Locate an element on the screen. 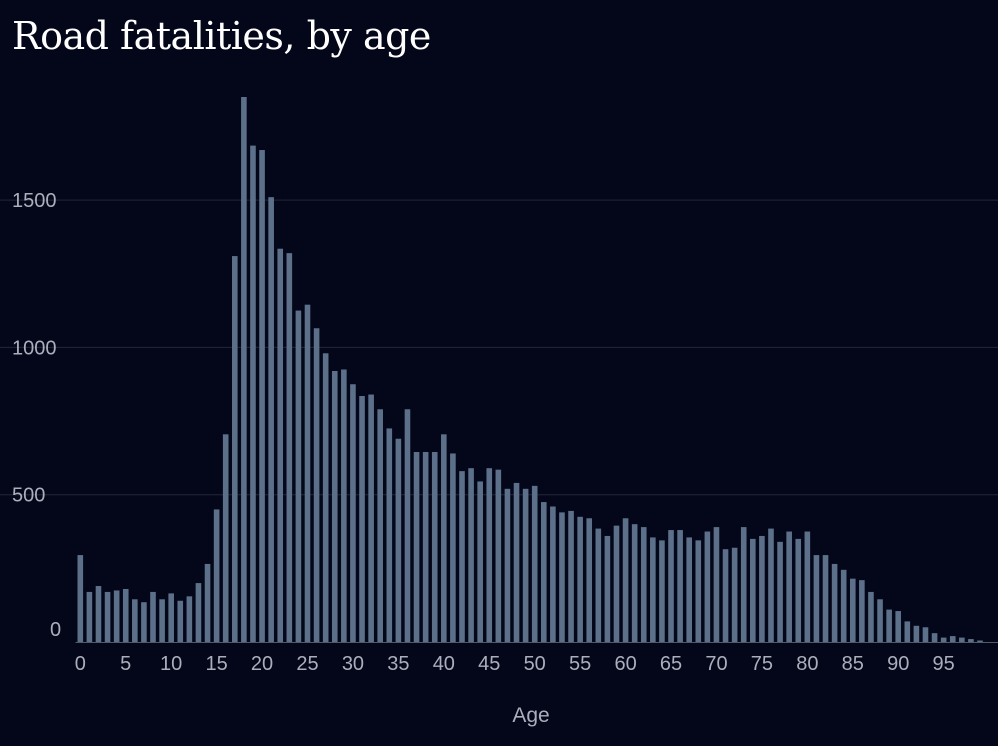 The height and width of the screenshot is (746, 998). x-tick-label-75: 75 is located at coordinates (762, 664).